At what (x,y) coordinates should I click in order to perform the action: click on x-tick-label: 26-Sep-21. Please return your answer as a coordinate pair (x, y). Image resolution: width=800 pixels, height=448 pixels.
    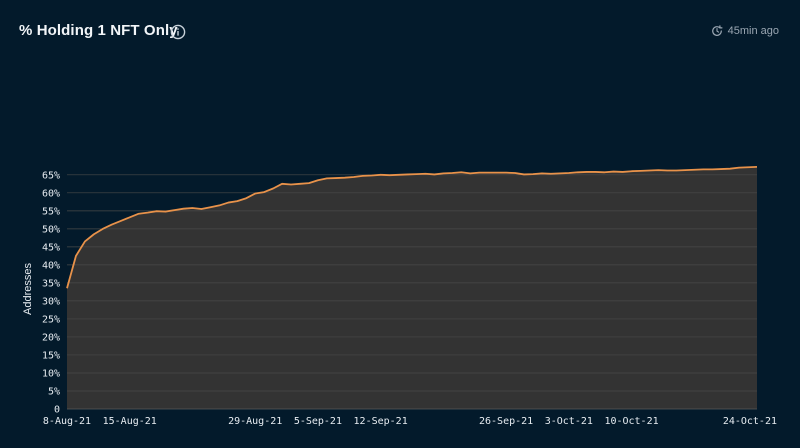
    Looking at the image, I should click on (506, 421).